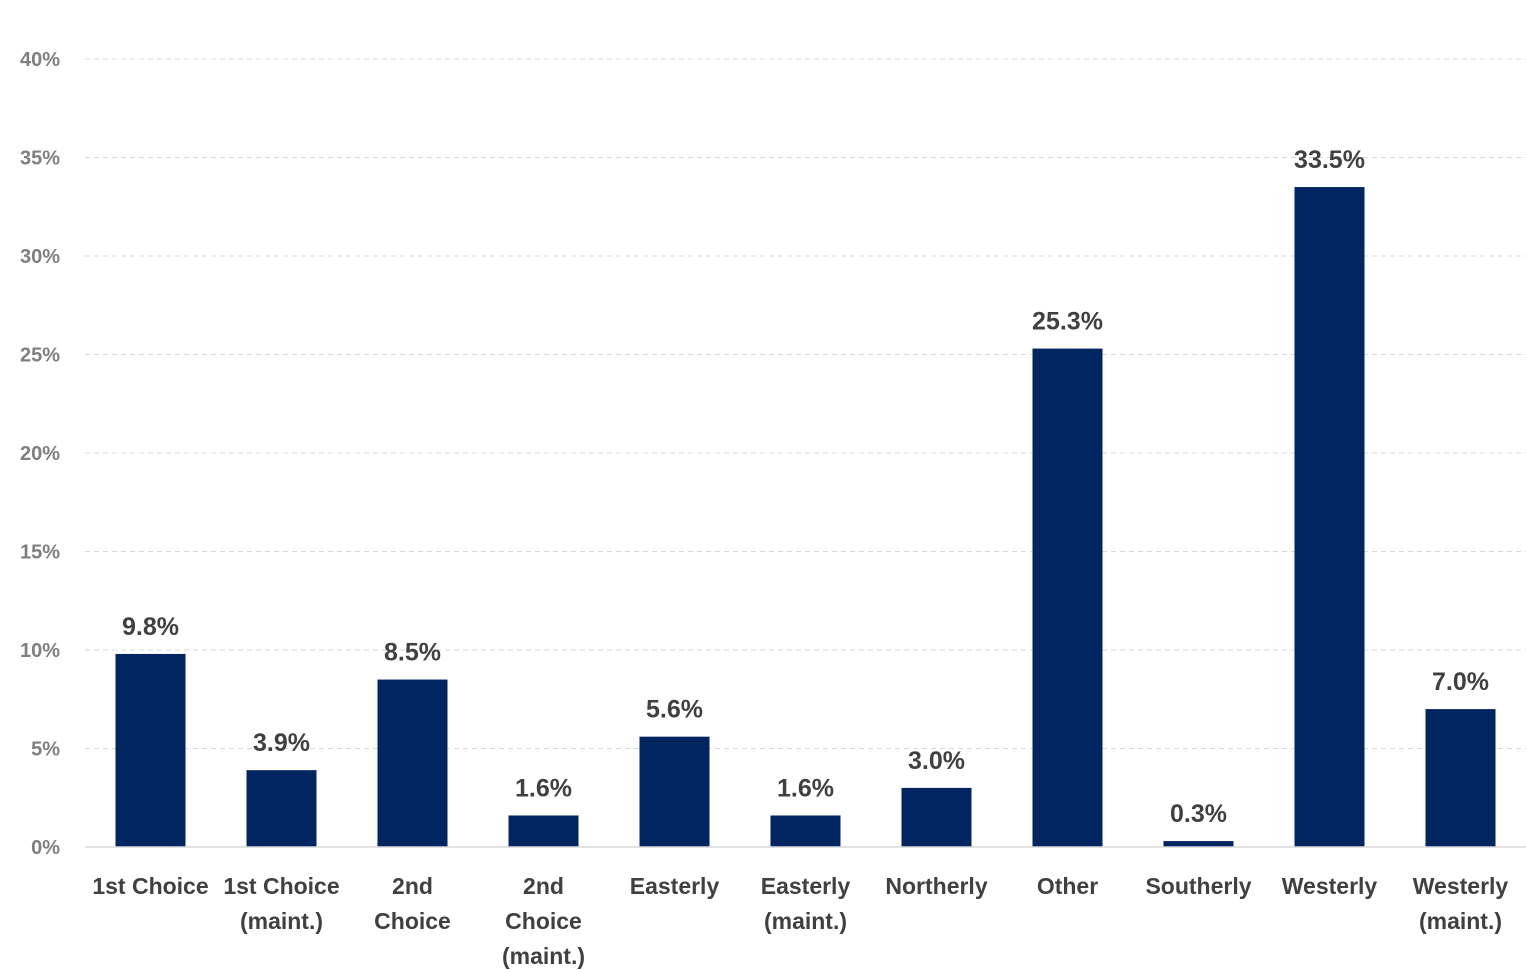 The height and width of the screenshot is (970, 1526). I want to click on x-tick-label: Easterly, so click(675, 886).